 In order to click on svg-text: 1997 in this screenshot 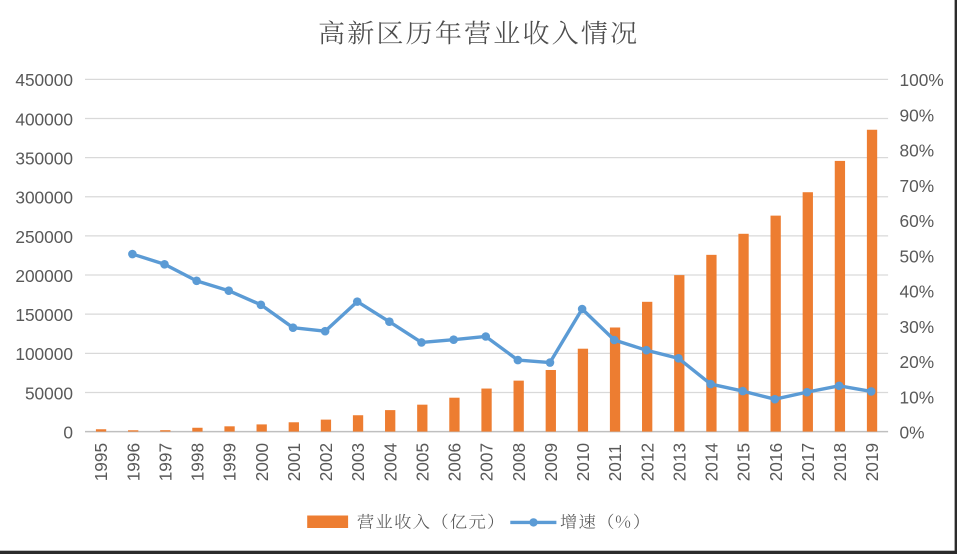, I will do `click(165, 462)`.